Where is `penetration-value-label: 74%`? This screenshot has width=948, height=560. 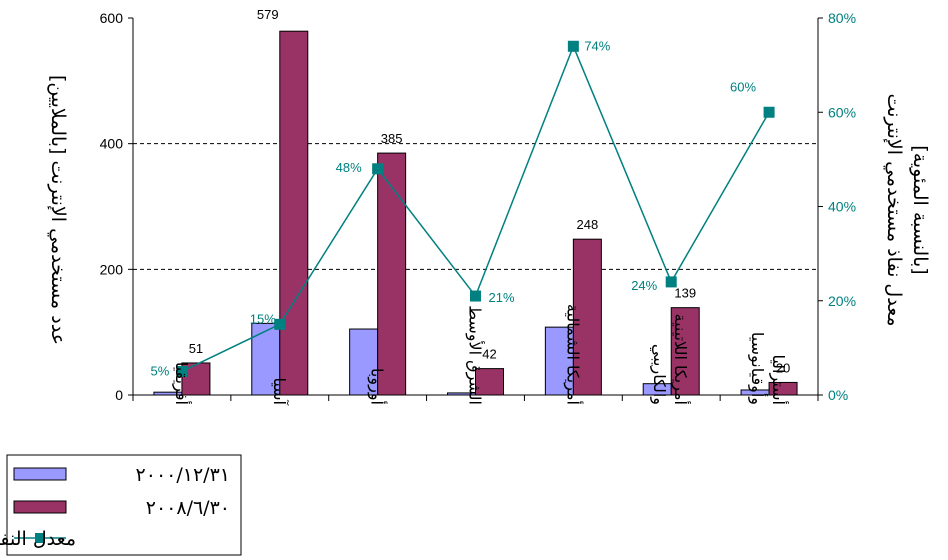 penetration-value-label: 74% is located at coordinates (597, 45).